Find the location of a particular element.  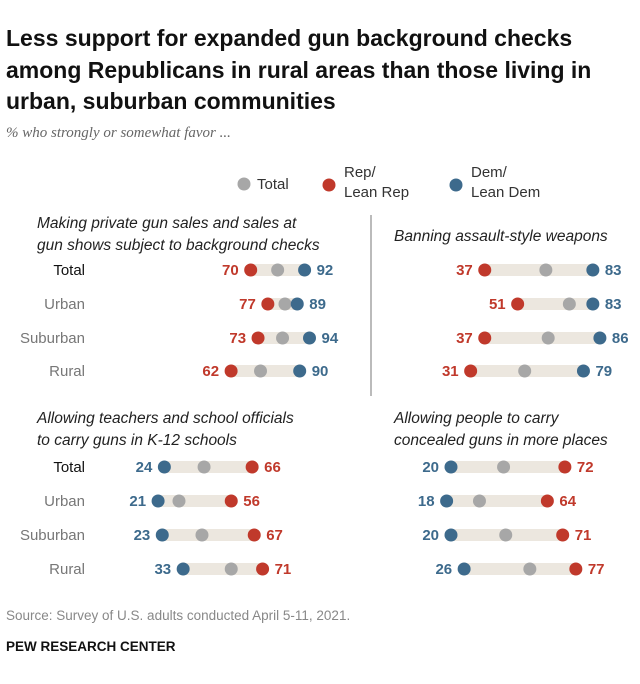

panel-title: gun shows subject to background checks is located at coordinates (178, 245).